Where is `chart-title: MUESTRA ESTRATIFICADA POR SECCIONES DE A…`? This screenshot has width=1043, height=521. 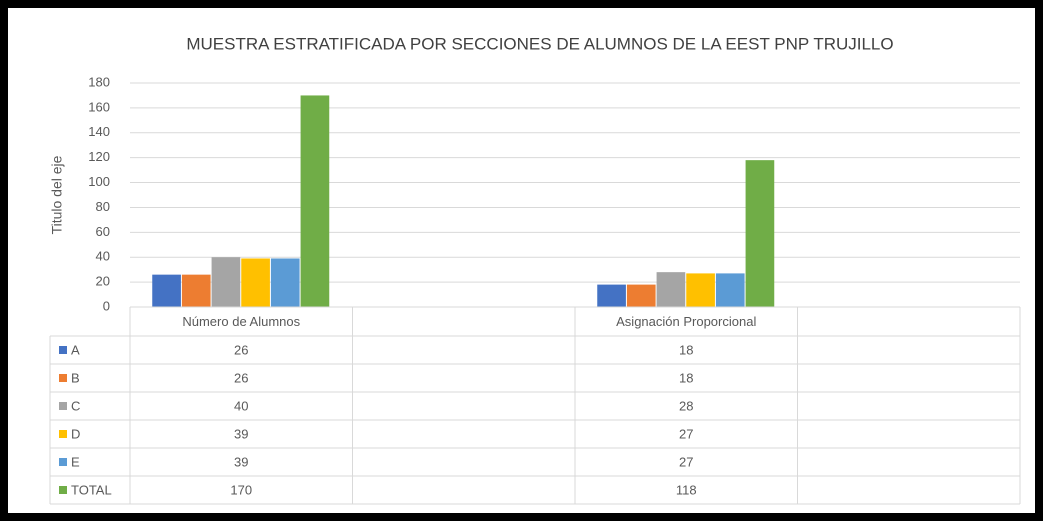
chart-title: MUESTRA ESTRATIFICADA POR SECCIONES DE A… is located at coordinates (539, 43).